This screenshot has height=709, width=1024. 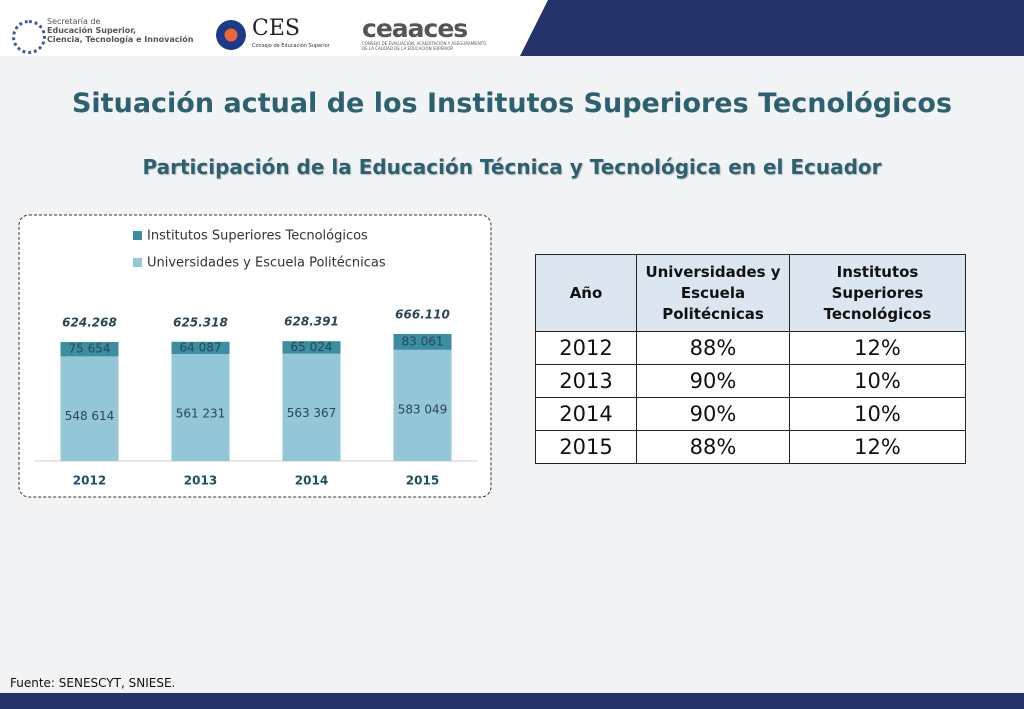 I want to click on header-cell: Institutos Superiores Tecnológicos, so click(x=877, y=293).